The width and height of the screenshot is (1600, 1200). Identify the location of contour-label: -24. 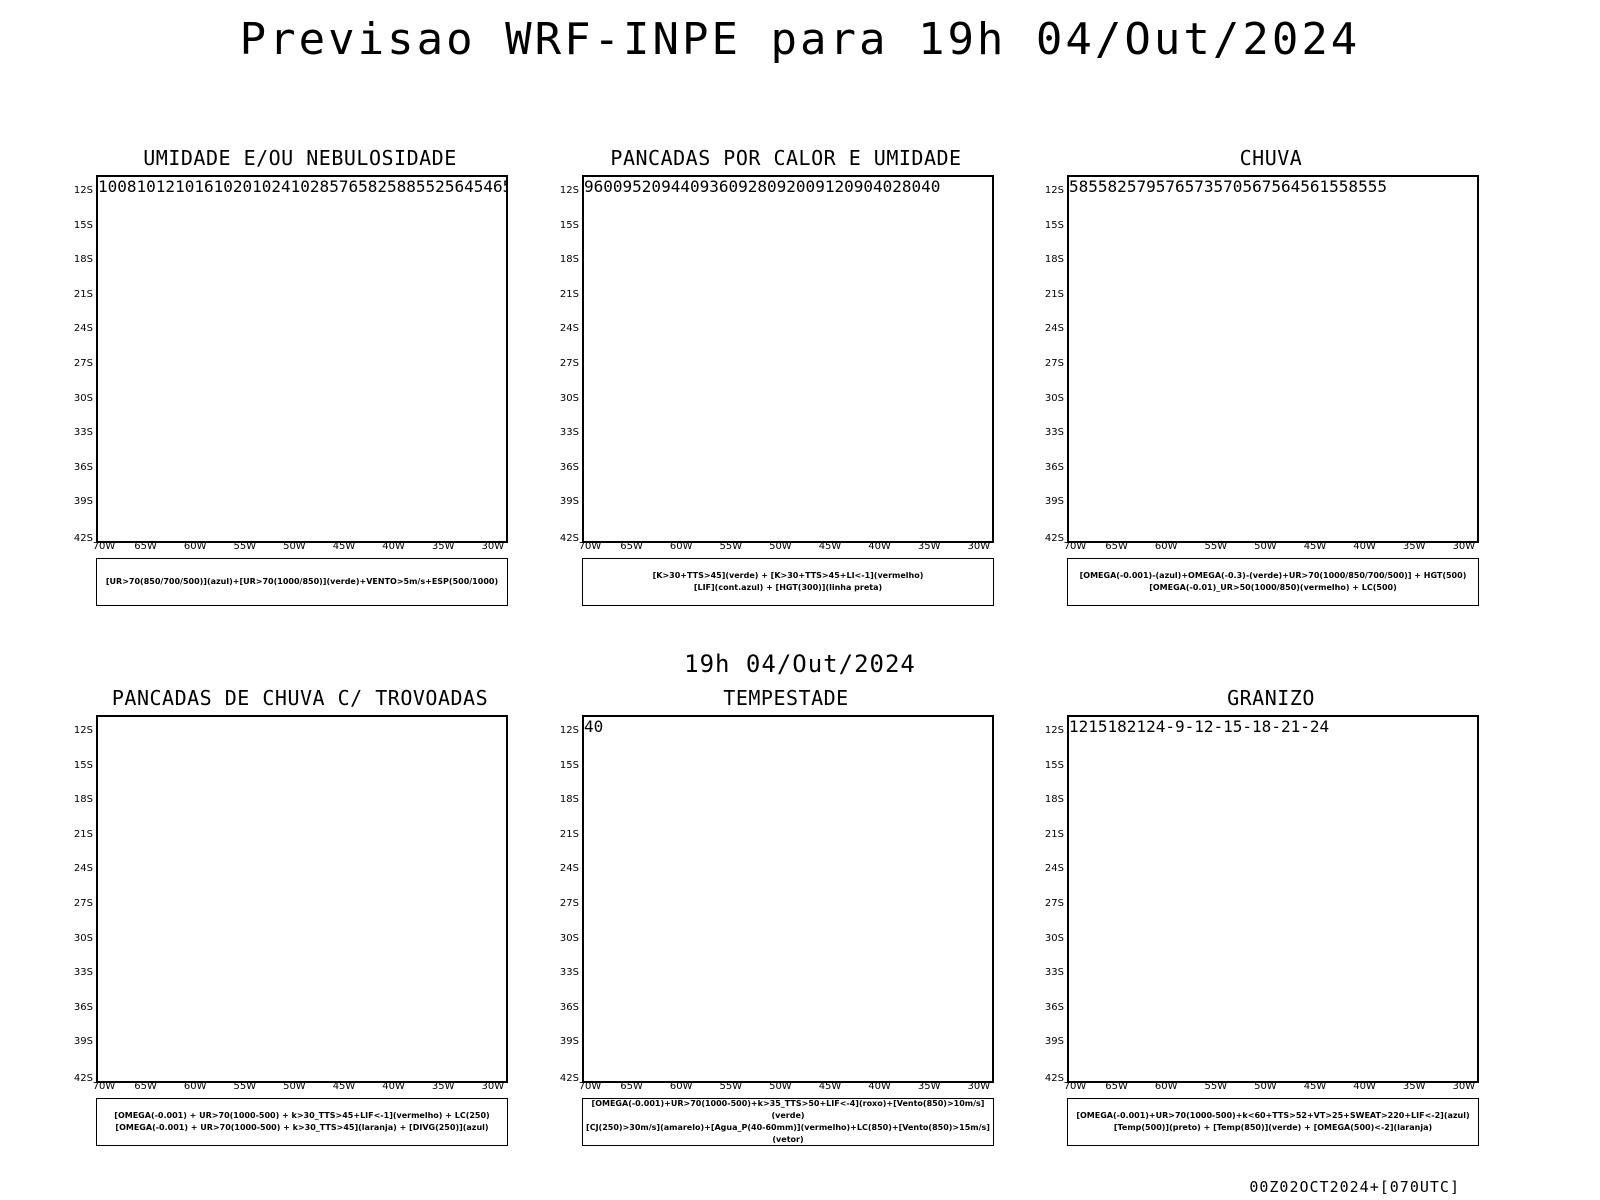
(1315, 726).